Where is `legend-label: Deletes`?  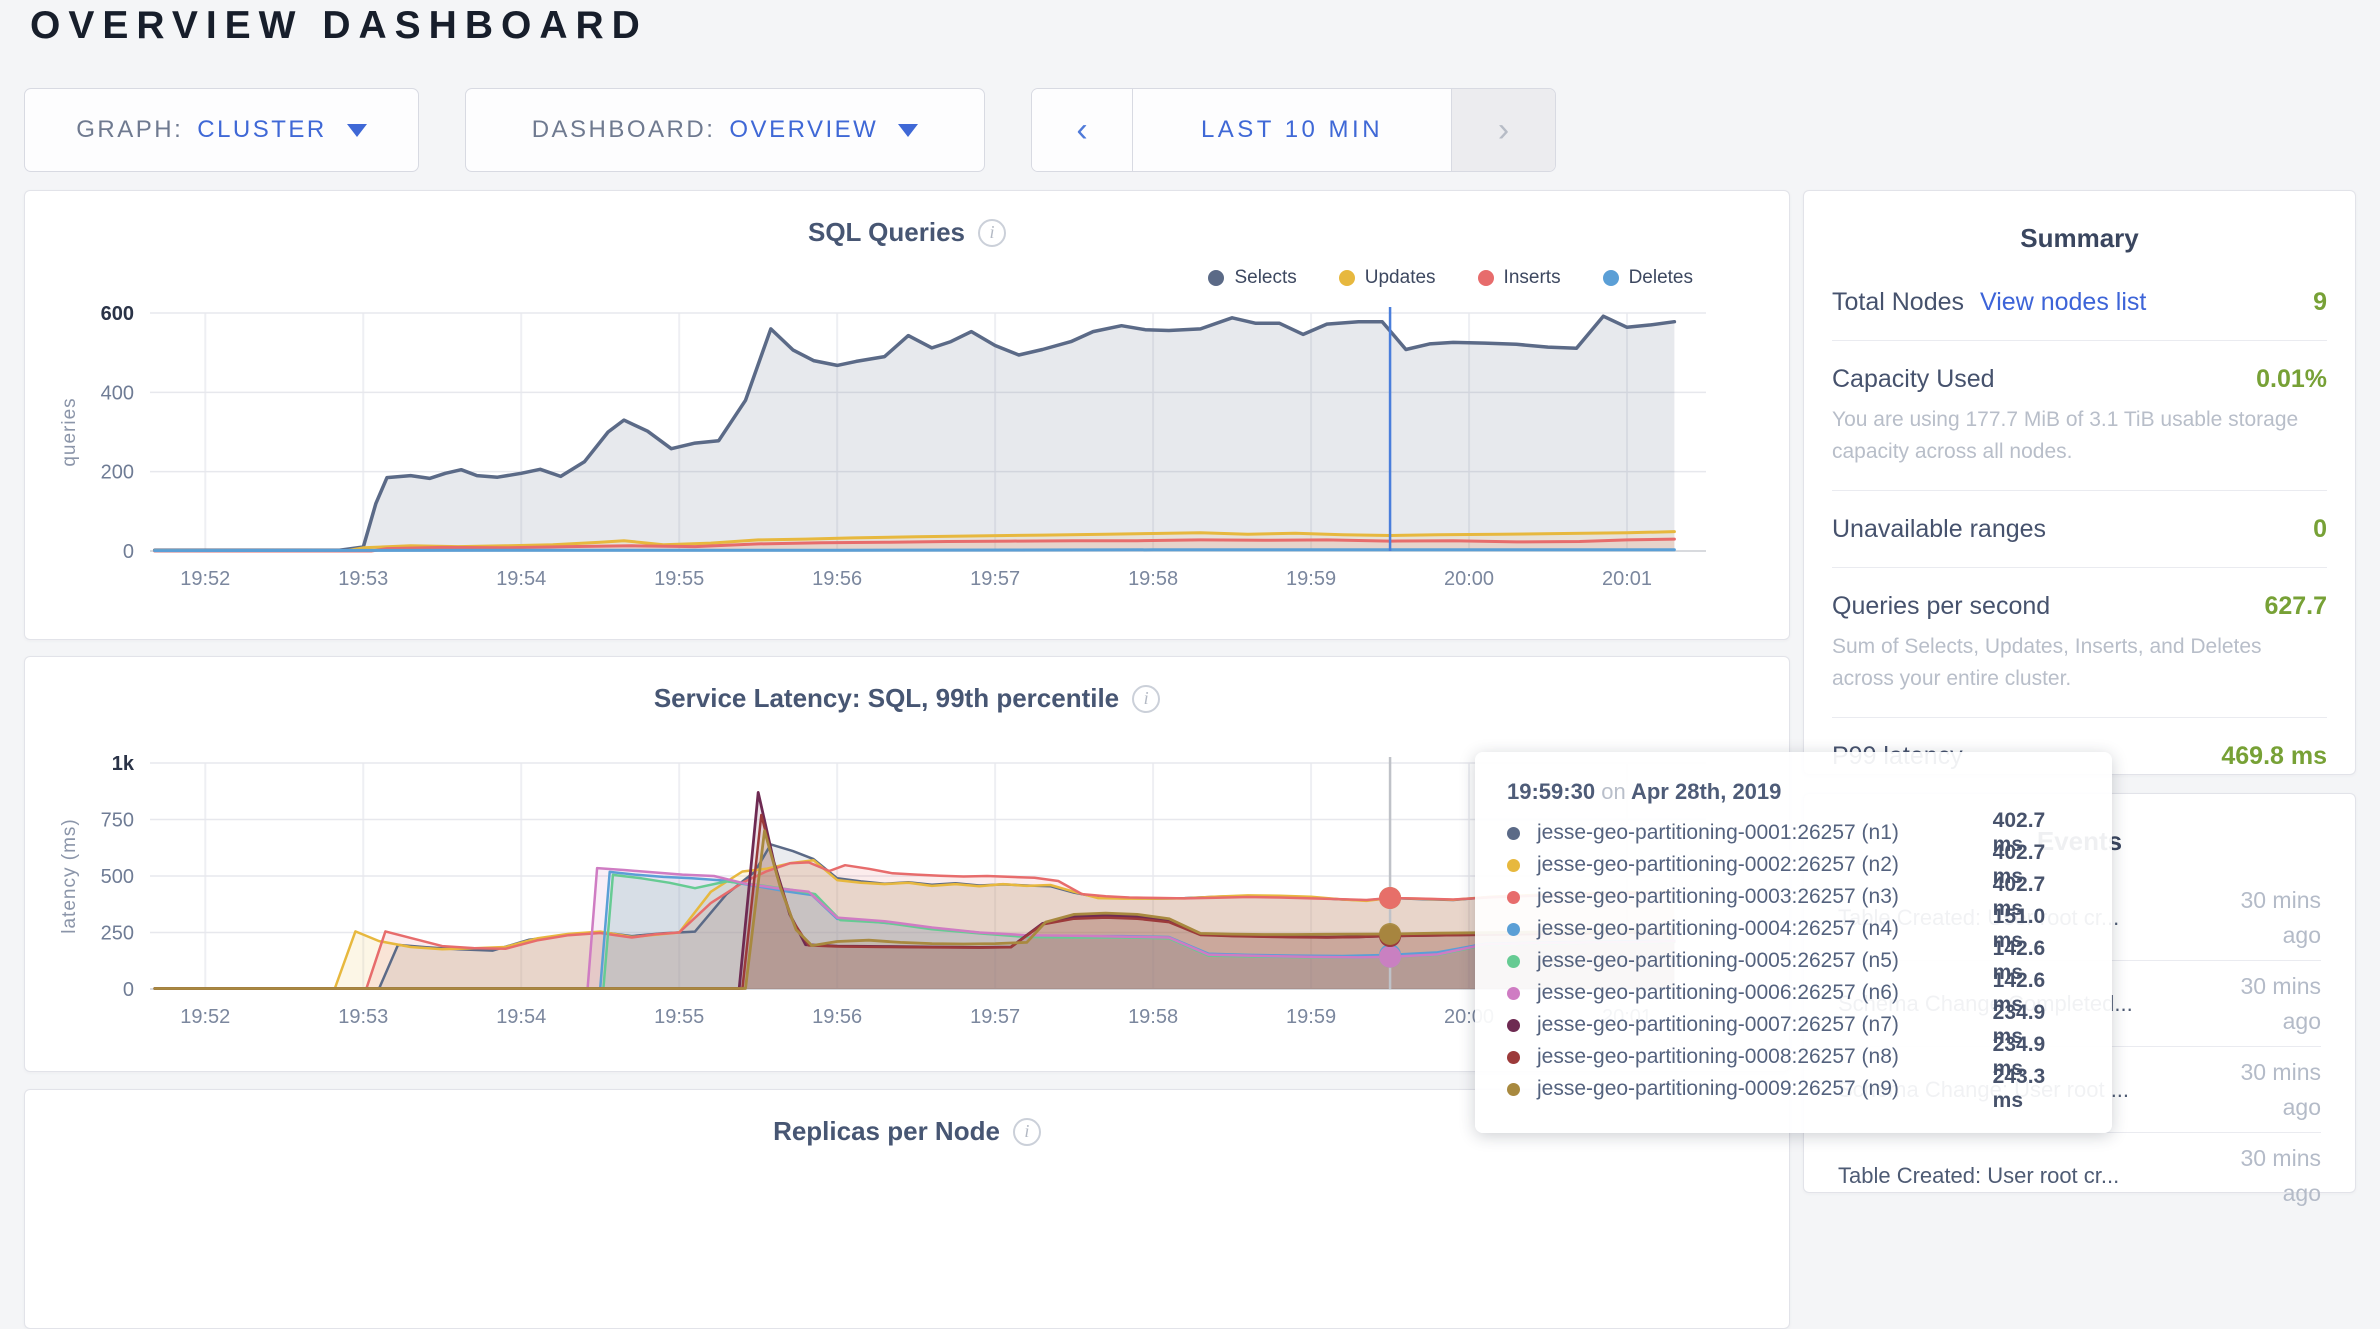 legend-label: Deletes is located at coordinates (1660, 277).